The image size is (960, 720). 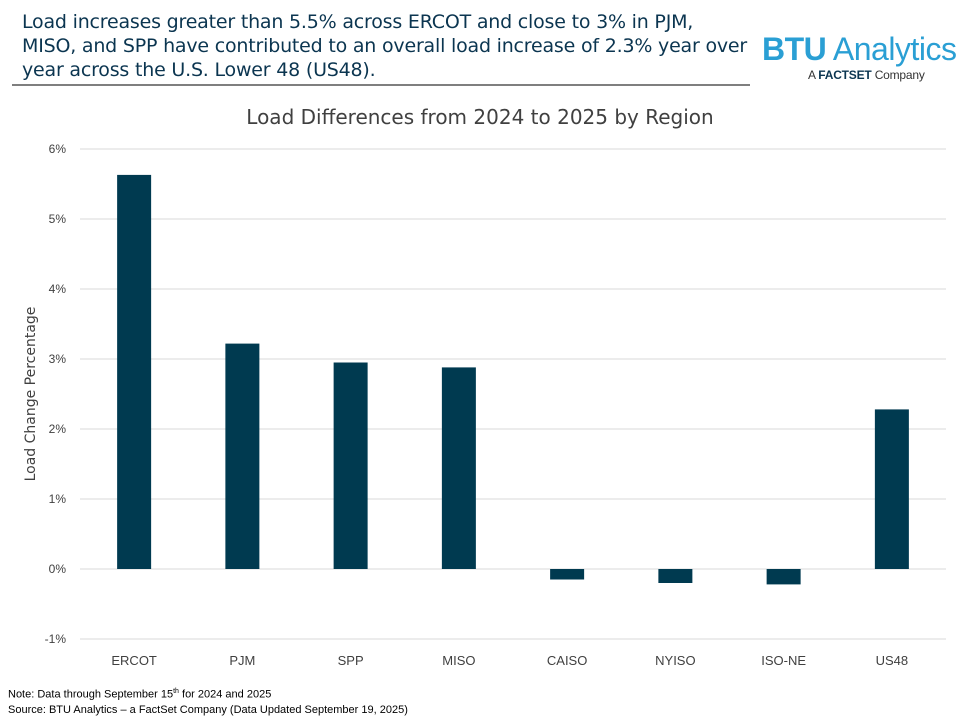 I want to click on x-tick-labels: ERCOT PJM SPP MISO CAISO NYISO ISO-NE US48, so click(x=509, y=660).